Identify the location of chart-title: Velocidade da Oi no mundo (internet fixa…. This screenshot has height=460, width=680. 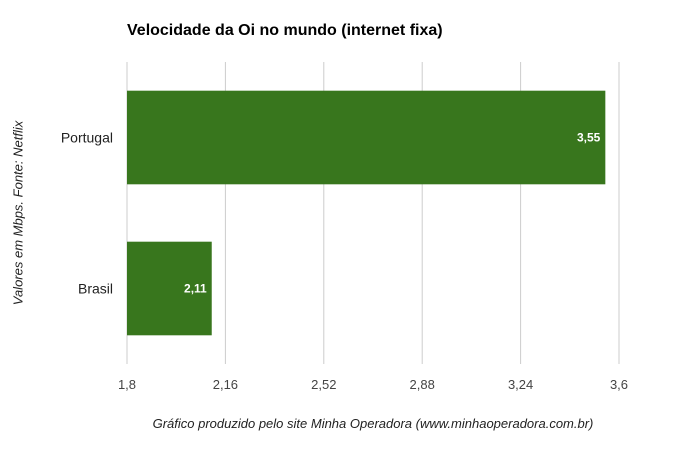
(285, 30).